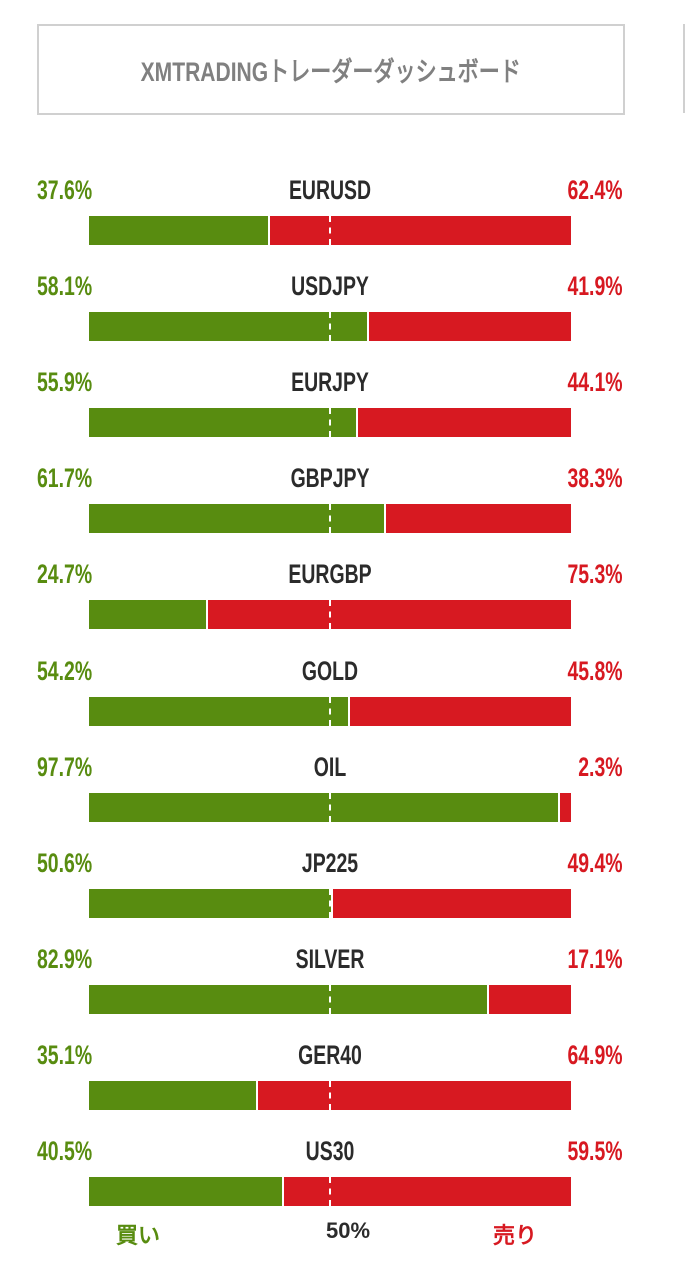 The image size is (685, 1261). What do you see at coordinates (595, 286) in the screenshot?
I see `sell-percent: 41.9%` at bounding box center [595, 286].